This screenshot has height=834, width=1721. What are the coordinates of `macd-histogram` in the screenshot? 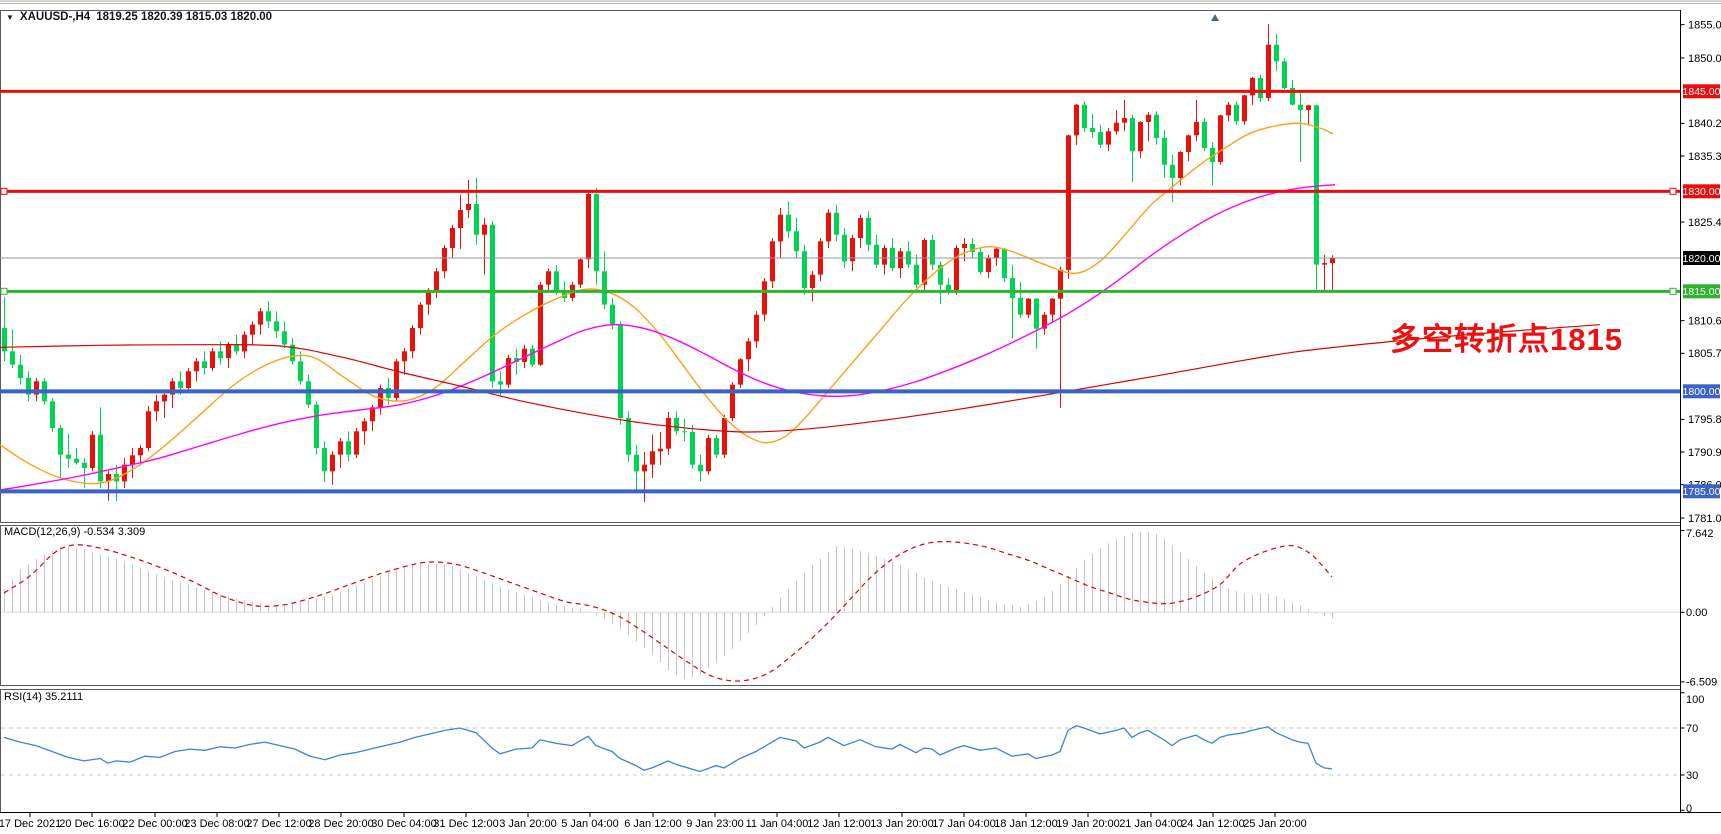 It's located at (669, 605).